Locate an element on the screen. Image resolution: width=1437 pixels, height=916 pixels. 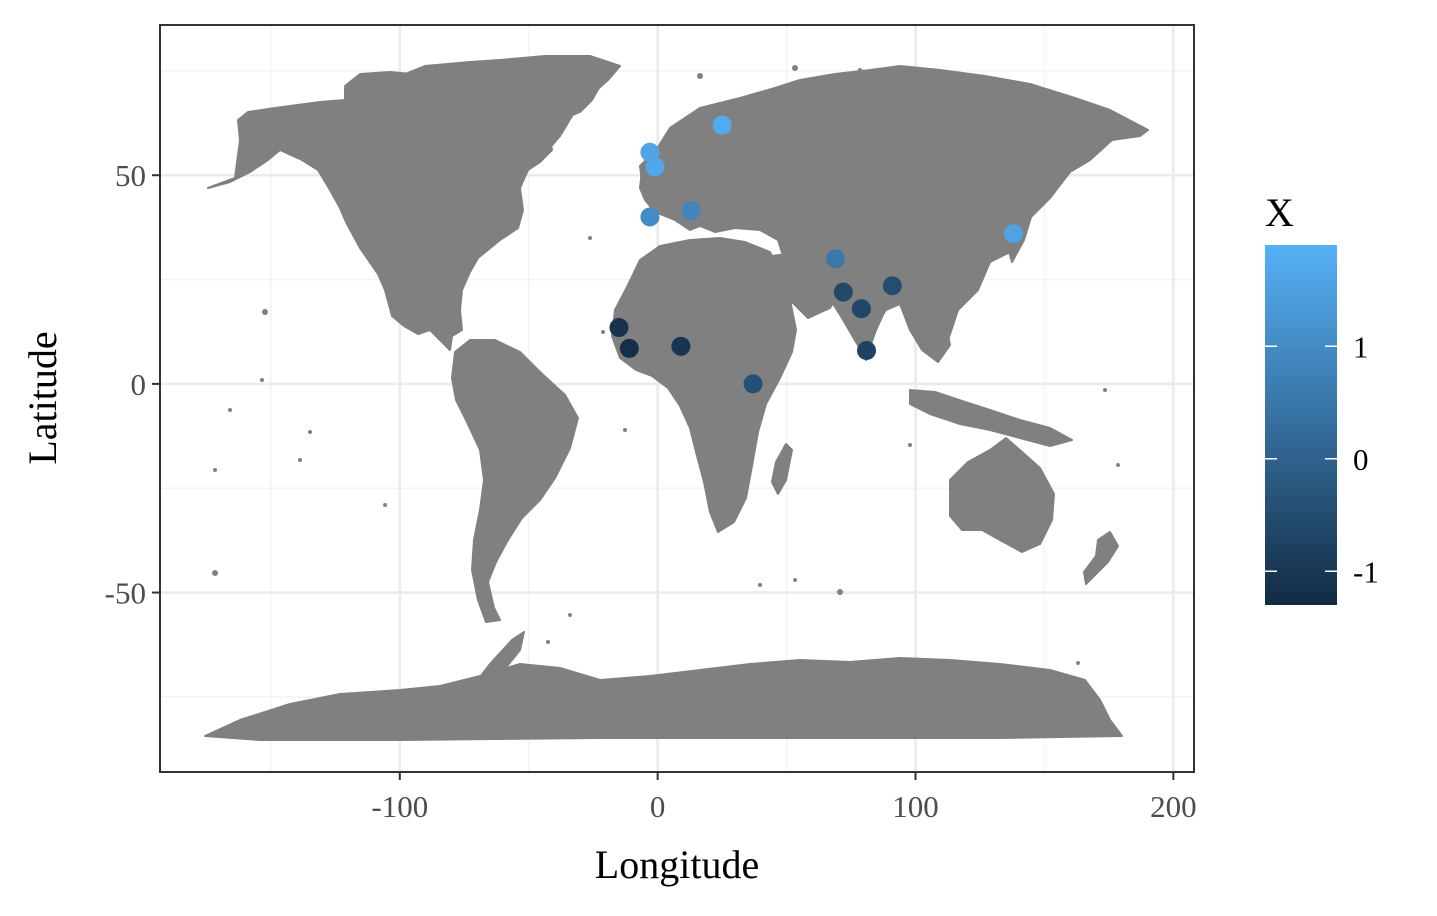
x-tick-label: 200 is located at coordinates (1173, 806).